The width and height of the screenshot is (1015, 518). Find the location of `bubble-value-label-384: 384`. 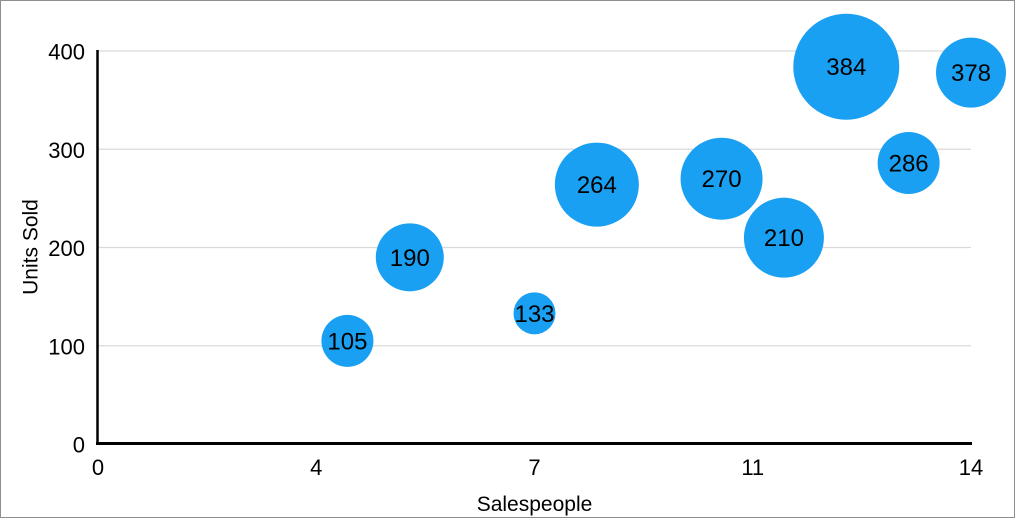

bubble-value-label-384: 384 is located at coordinates (846, 67).